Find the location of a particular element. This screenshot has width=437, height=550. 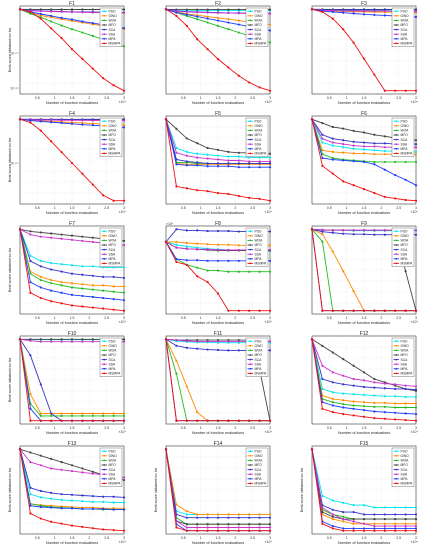

x-tick-label: 1.5 is located at coordinates (364, 428).